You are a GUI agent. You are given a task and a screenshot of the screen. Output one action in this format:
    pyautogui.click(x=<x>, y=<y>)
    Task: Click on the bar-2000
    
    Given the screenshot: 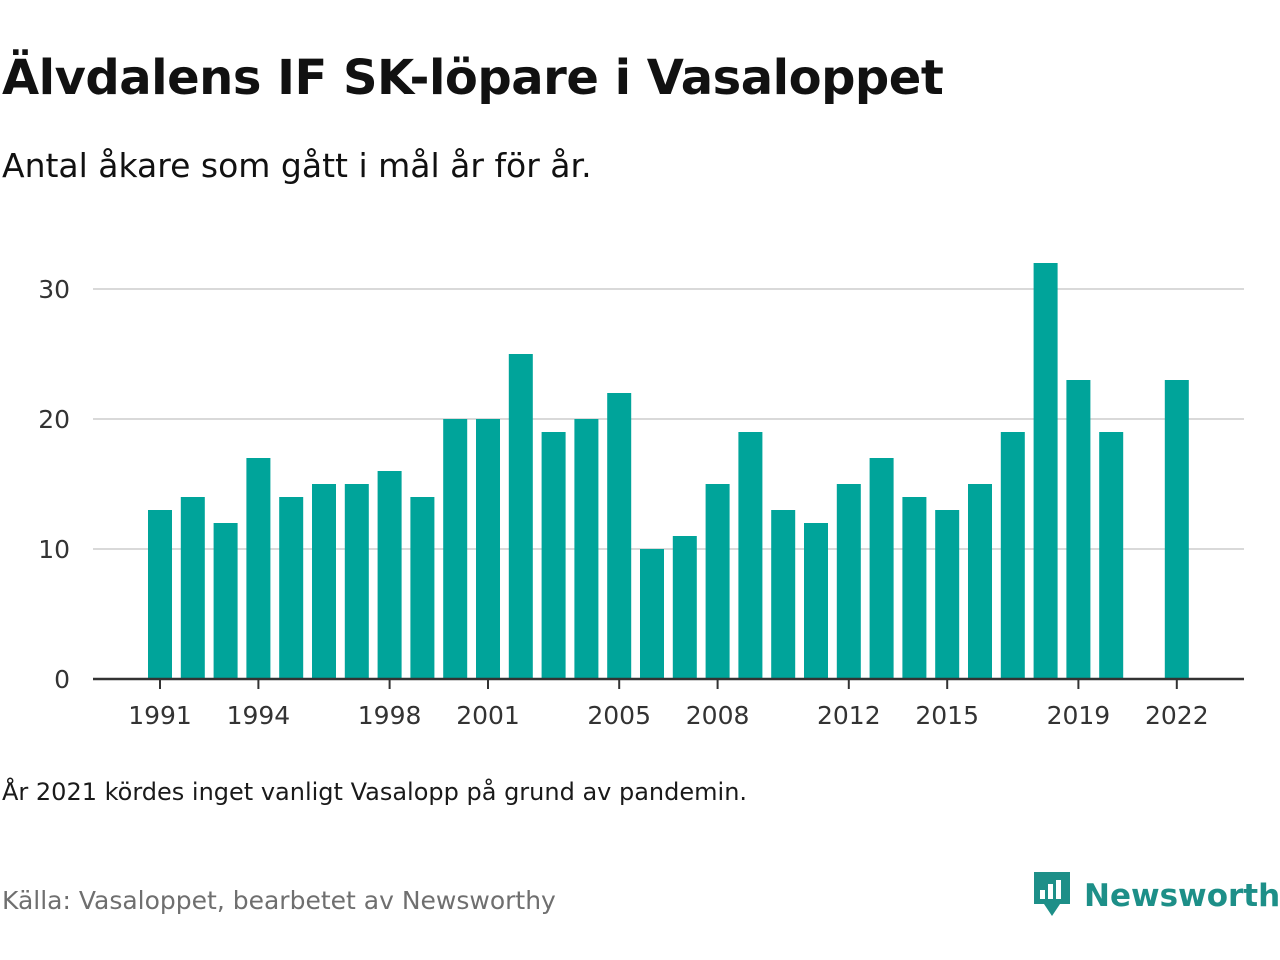 What is the action you would take?
    pyautogui.click(x=455, y=549)
    